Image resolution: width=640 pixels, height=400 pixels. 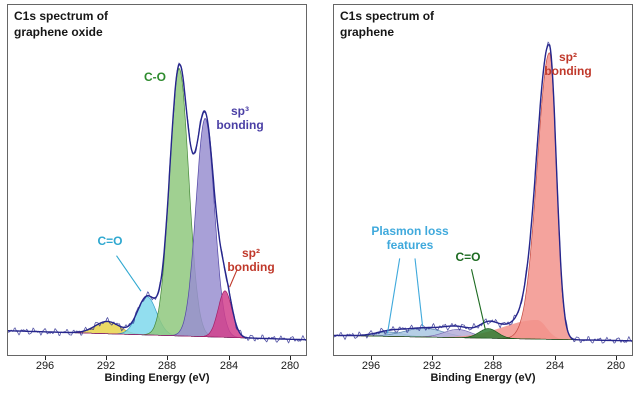 What do you see at coordinates (387, 24) in the screenshot?
I see `plot-title: C1s spectrum of graphene` at bounding box center [387, 24].